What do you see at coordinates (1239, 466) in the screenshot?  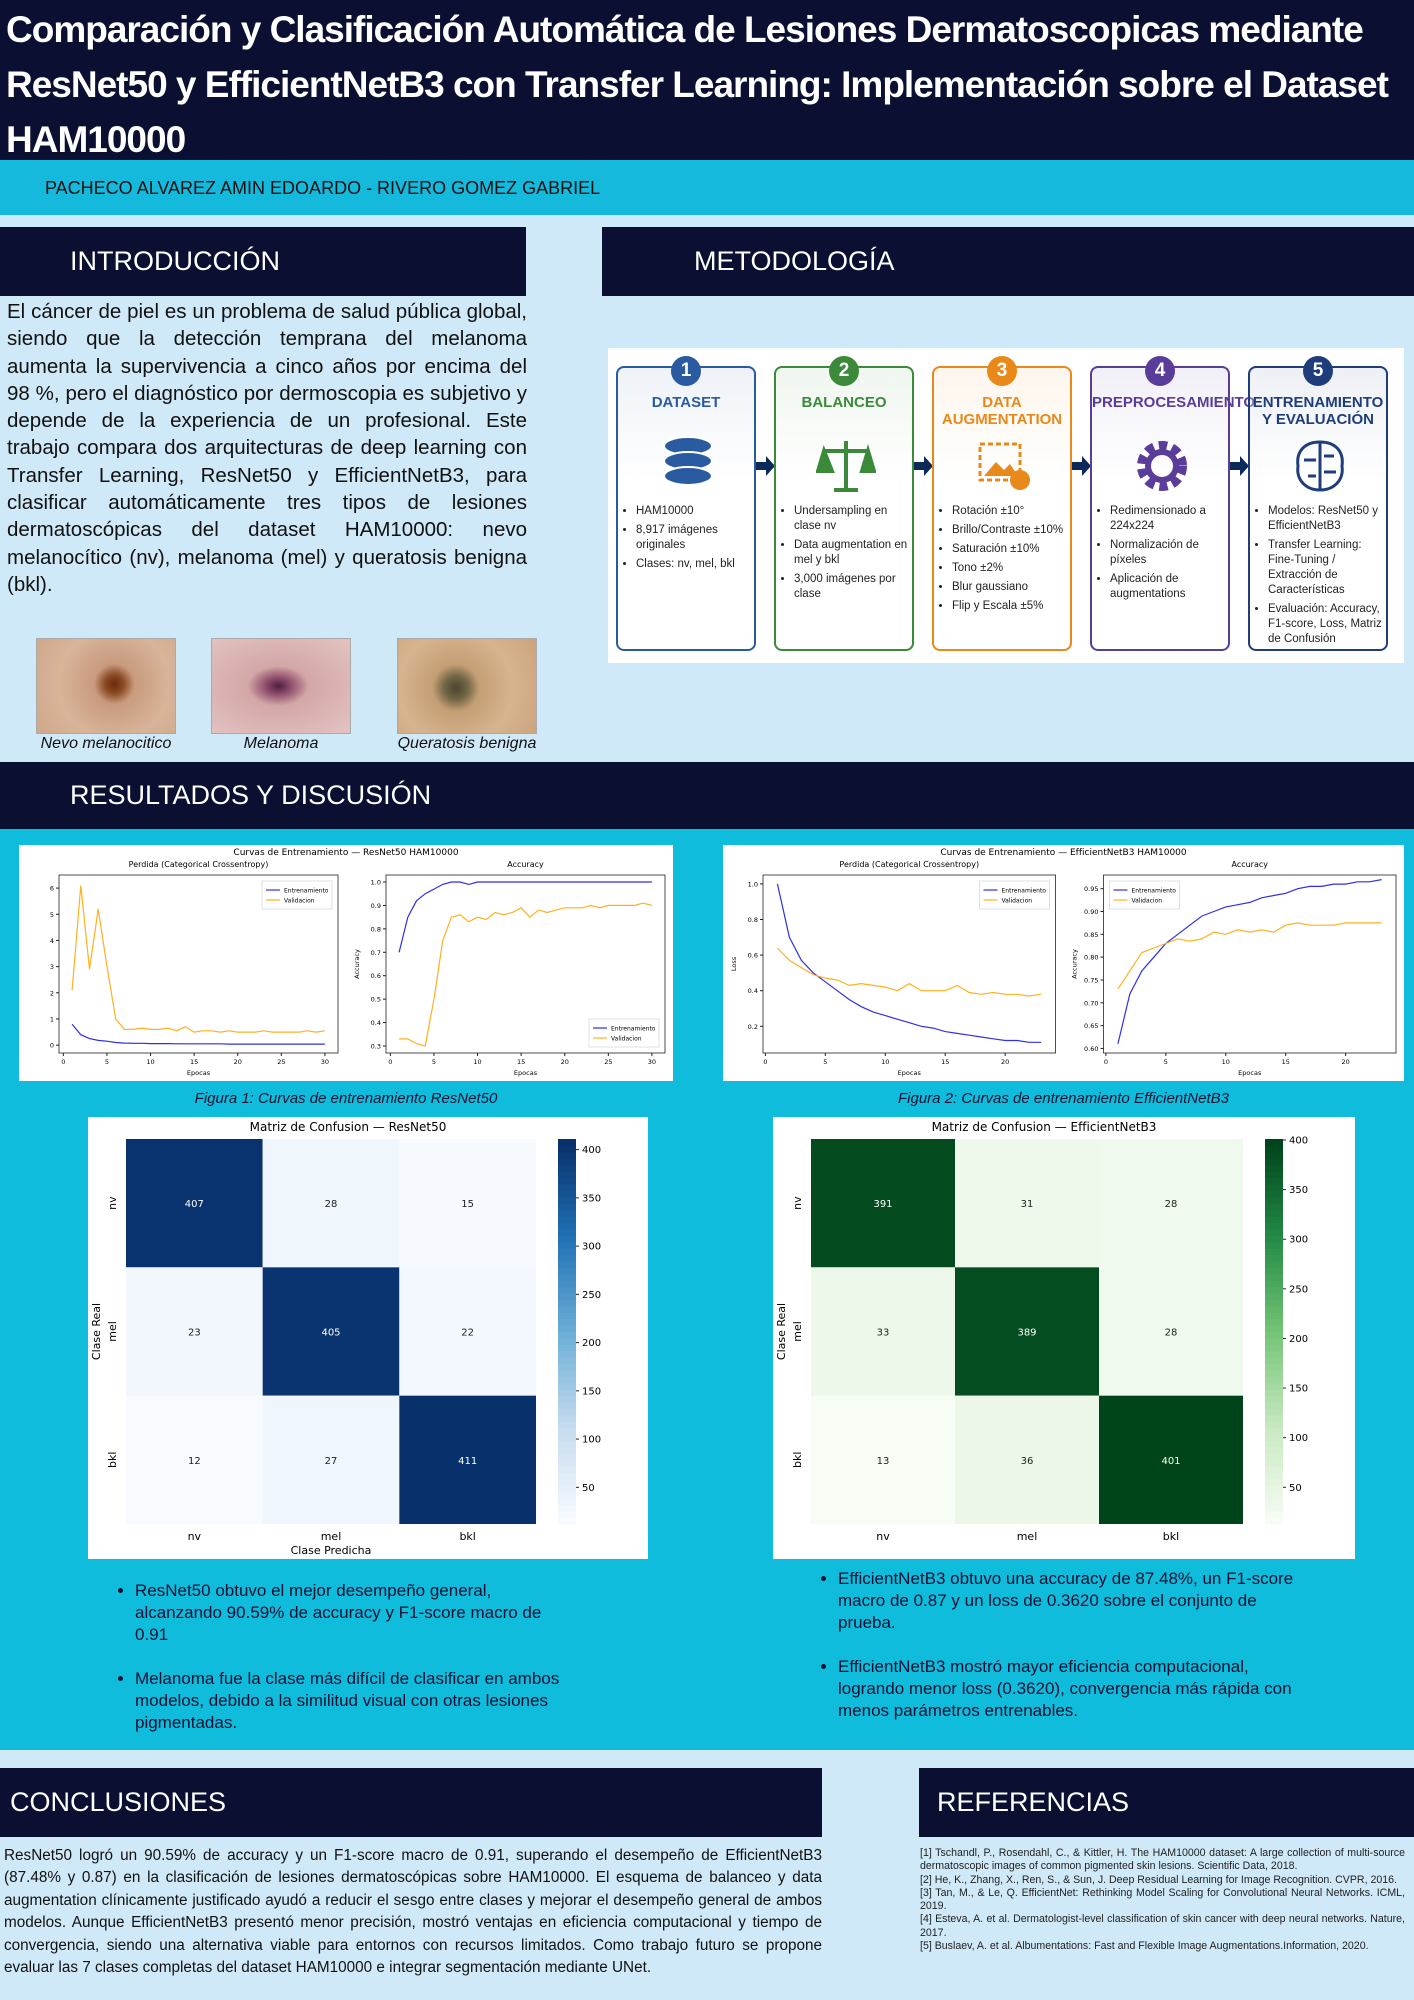 I see `arrow` at bounding box center [1239, 466].